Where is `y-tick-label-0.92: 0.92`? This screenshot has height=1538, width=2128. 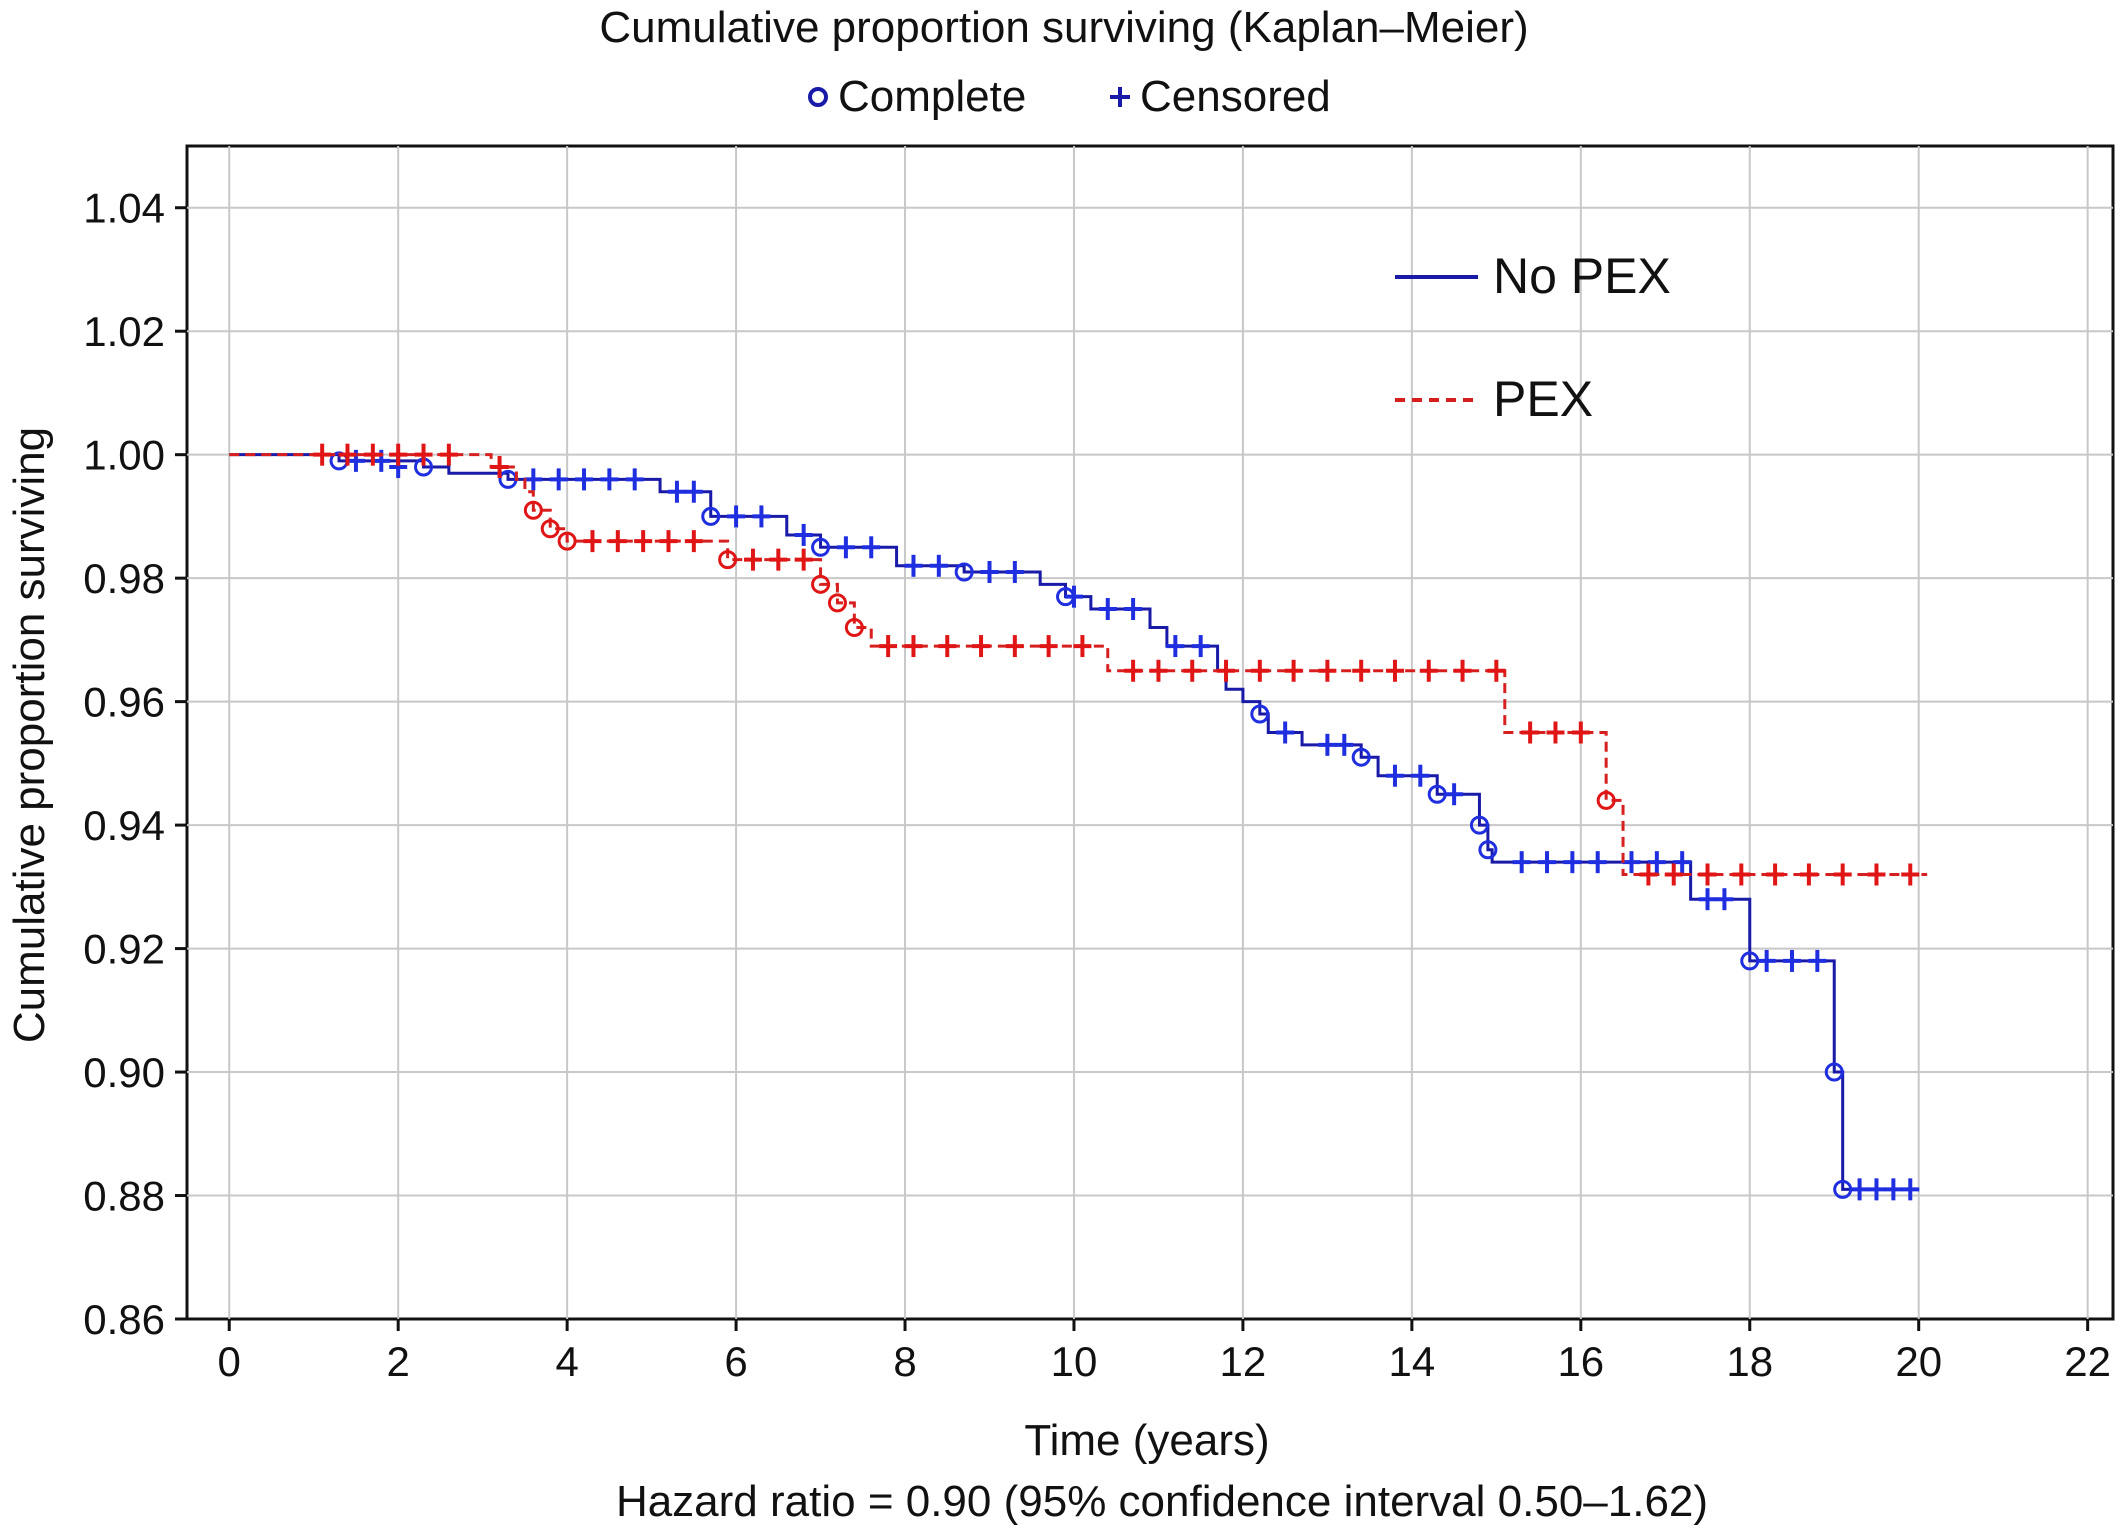
y-tick-label-0.92: 0.92 is located at coordinates (124, 949).